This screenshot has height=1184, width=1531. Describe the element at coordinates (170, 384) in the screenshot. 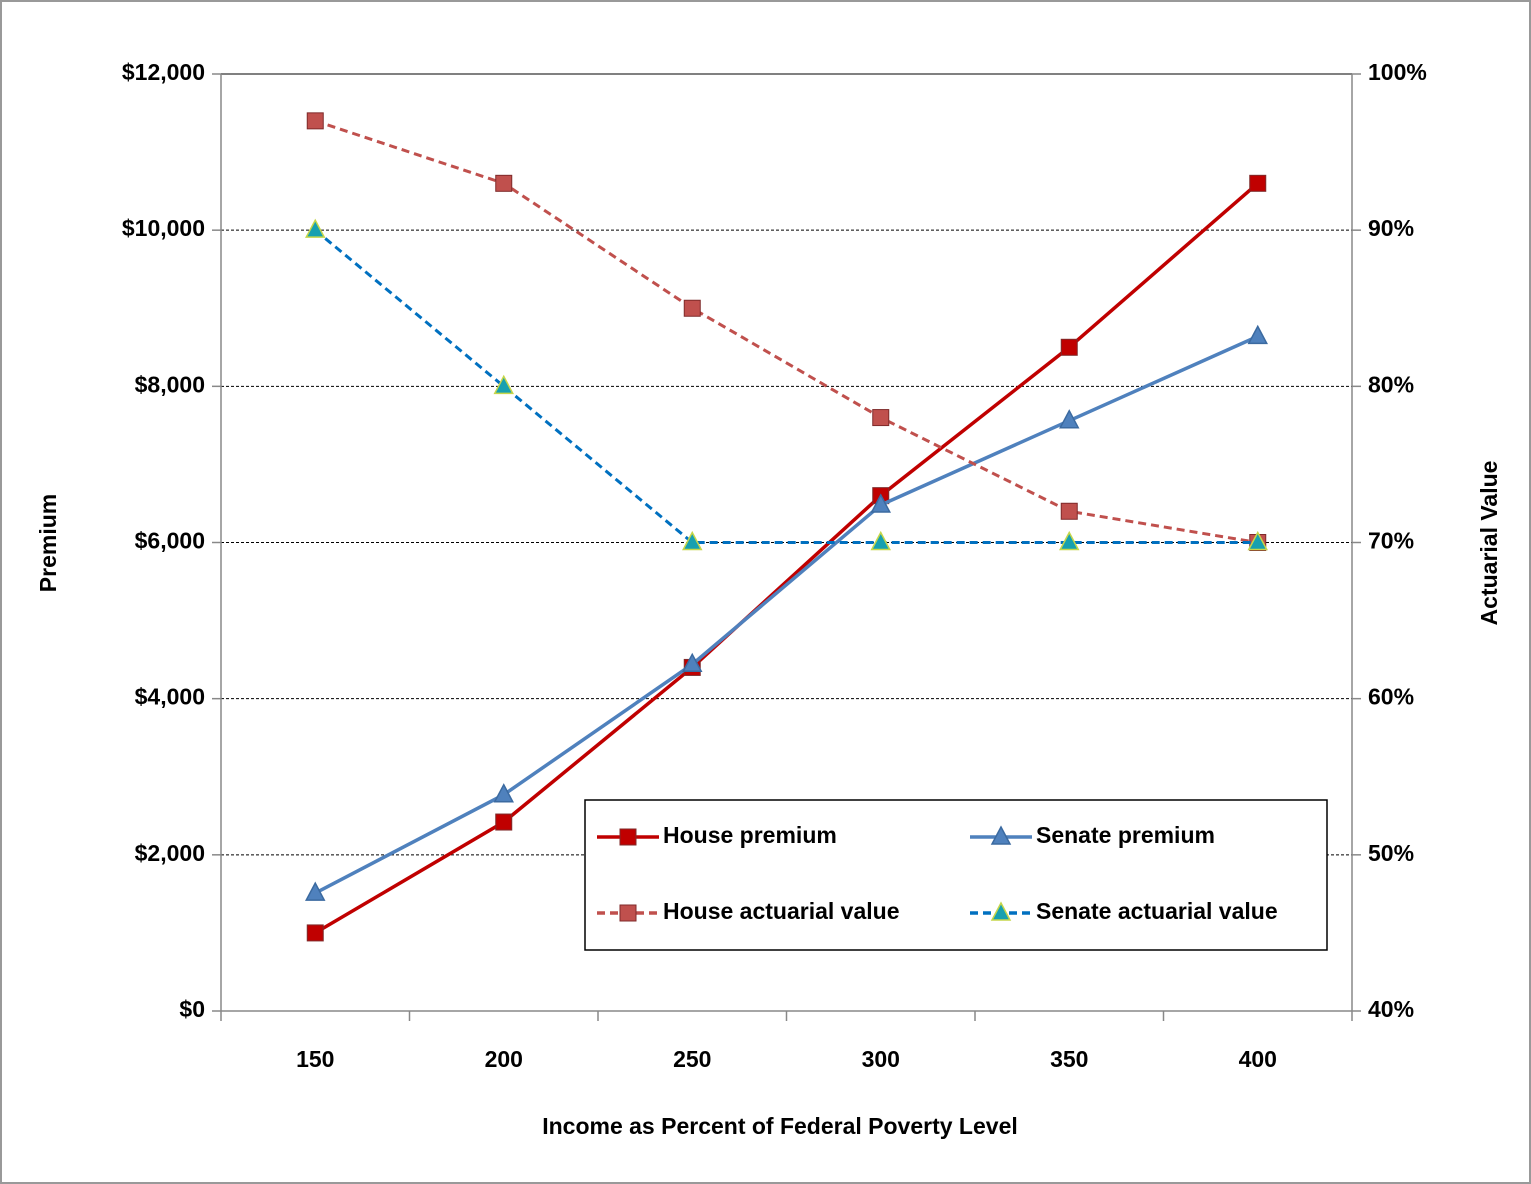

I see `y-tick-label: $8,000` at that location.